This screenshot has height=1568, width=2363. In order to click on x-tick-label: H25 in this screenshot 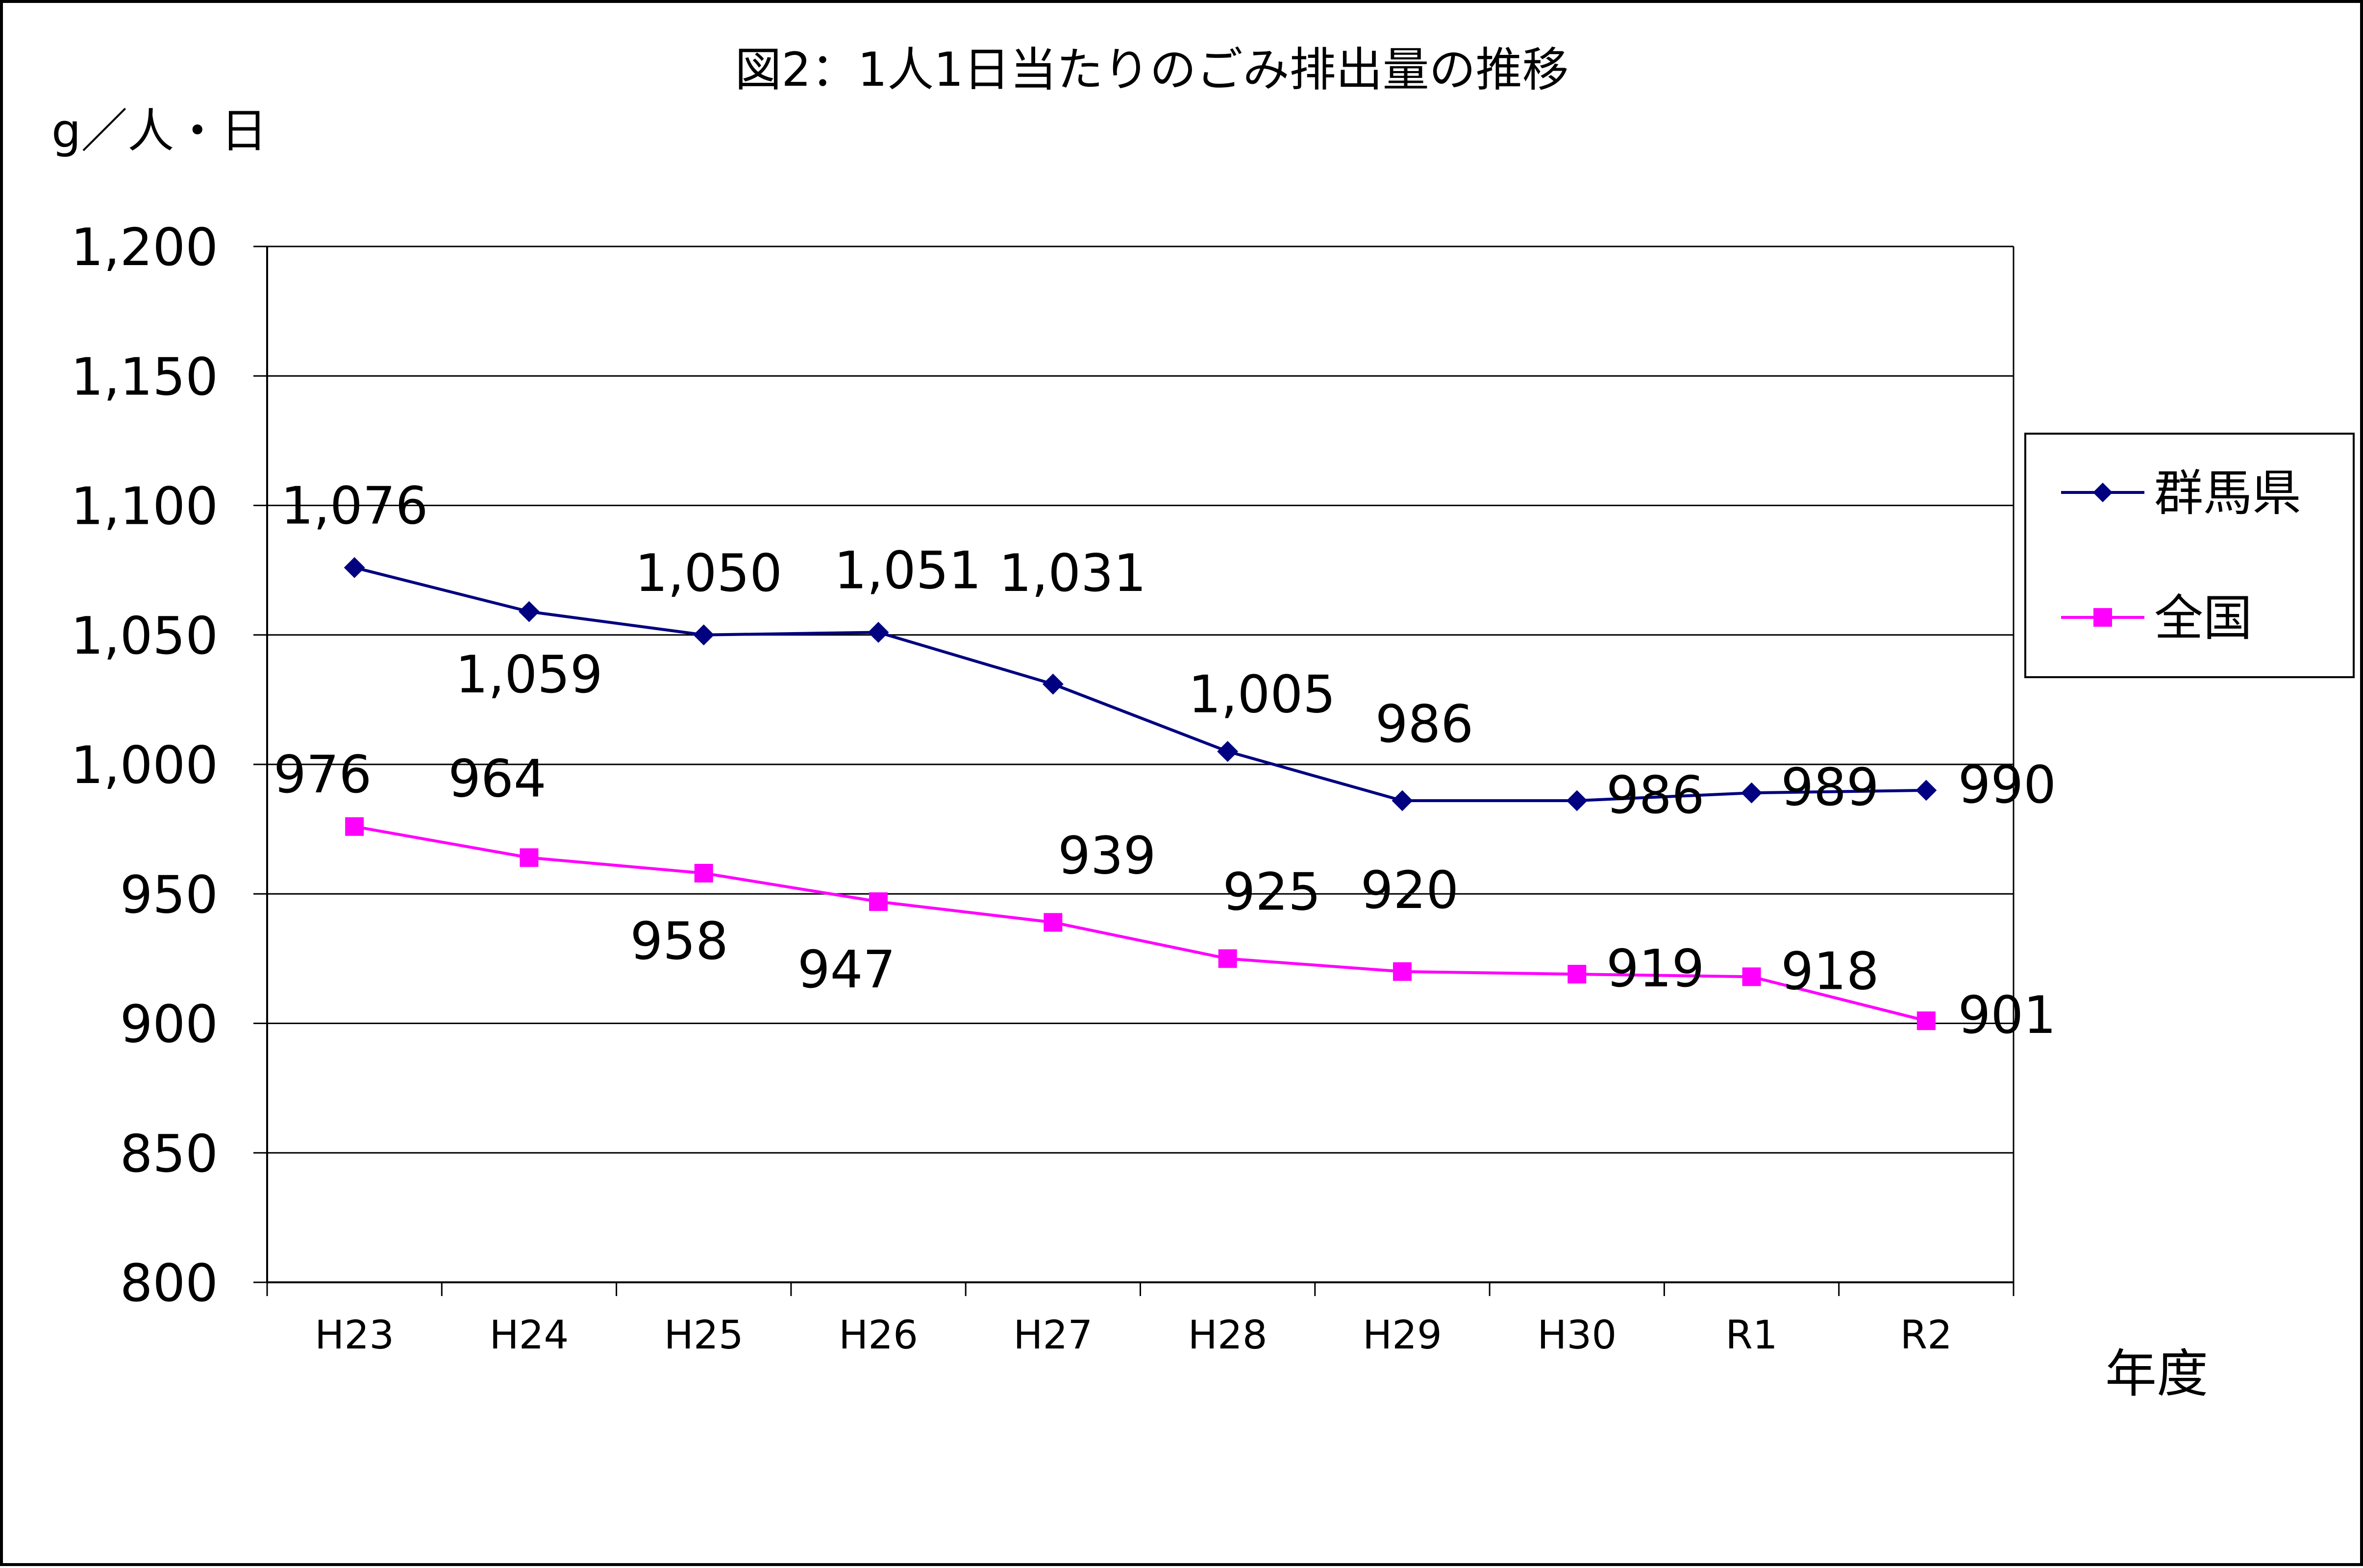, I will do `click(704, 1335)`.